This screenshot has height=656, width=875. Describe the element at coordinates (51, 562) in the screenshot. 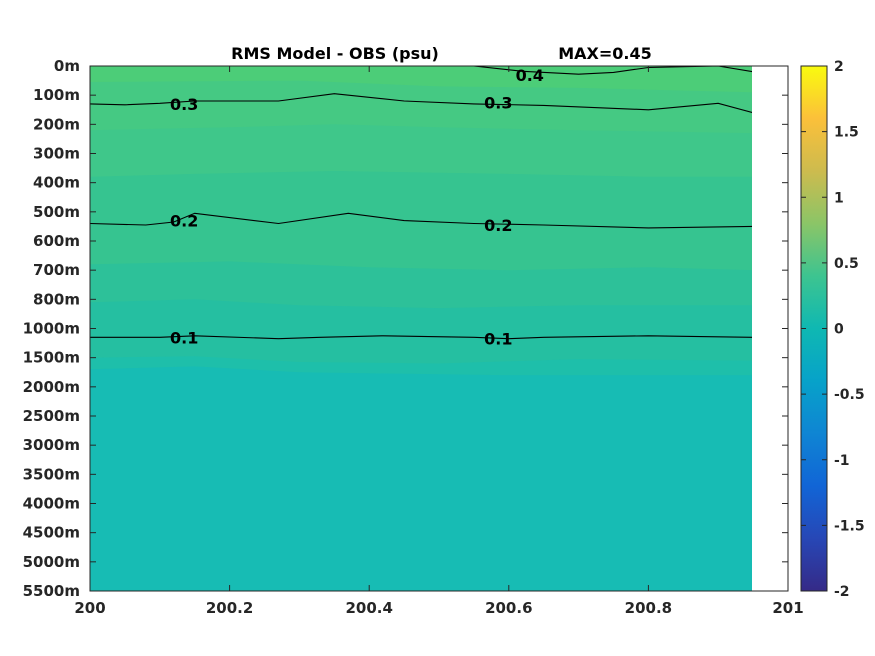

I see `y-tick-label: 5000m` at that location.